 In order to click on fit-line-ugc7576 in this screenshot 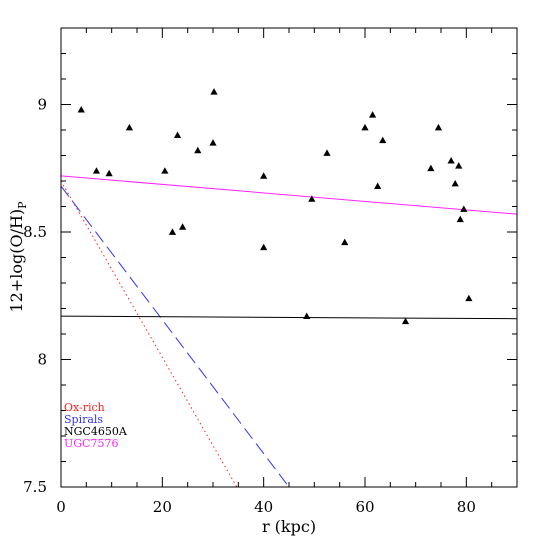, I will do `click(289, 195)`.